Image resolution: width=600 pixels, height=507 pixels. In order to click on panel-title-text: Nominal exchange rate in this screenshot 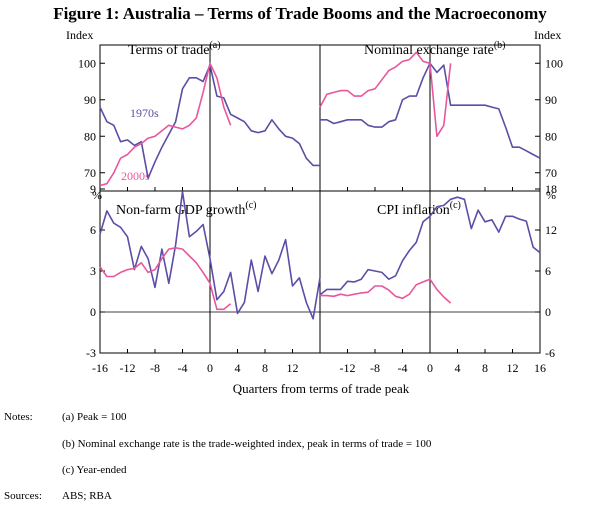, I will do `click(429, 50)`.